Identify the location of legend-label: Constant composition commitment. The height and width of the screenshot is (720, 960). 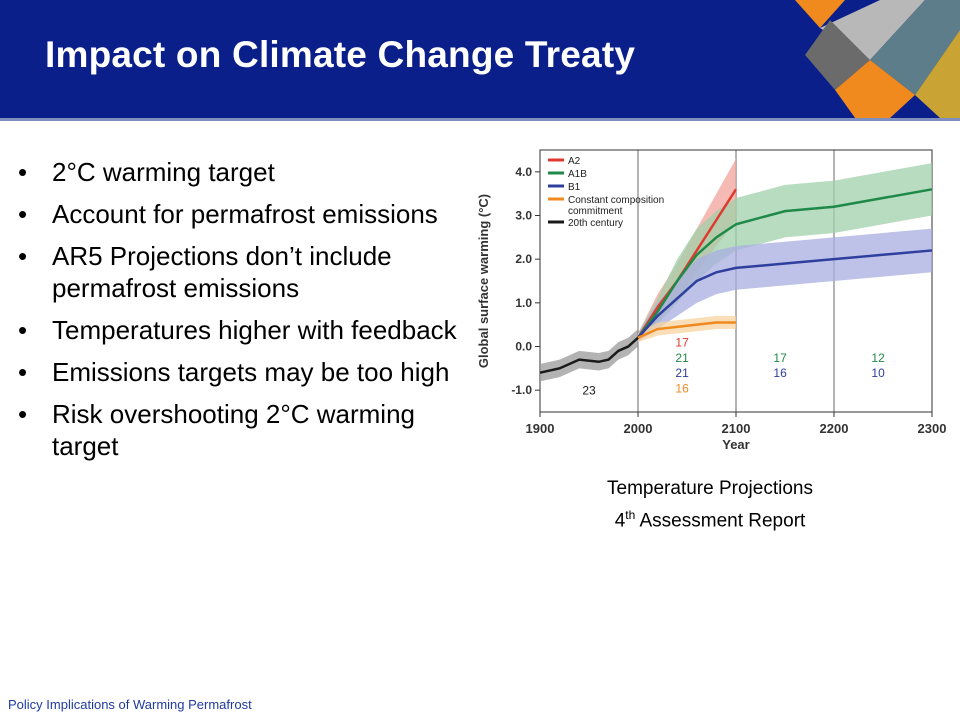
(616, 206).